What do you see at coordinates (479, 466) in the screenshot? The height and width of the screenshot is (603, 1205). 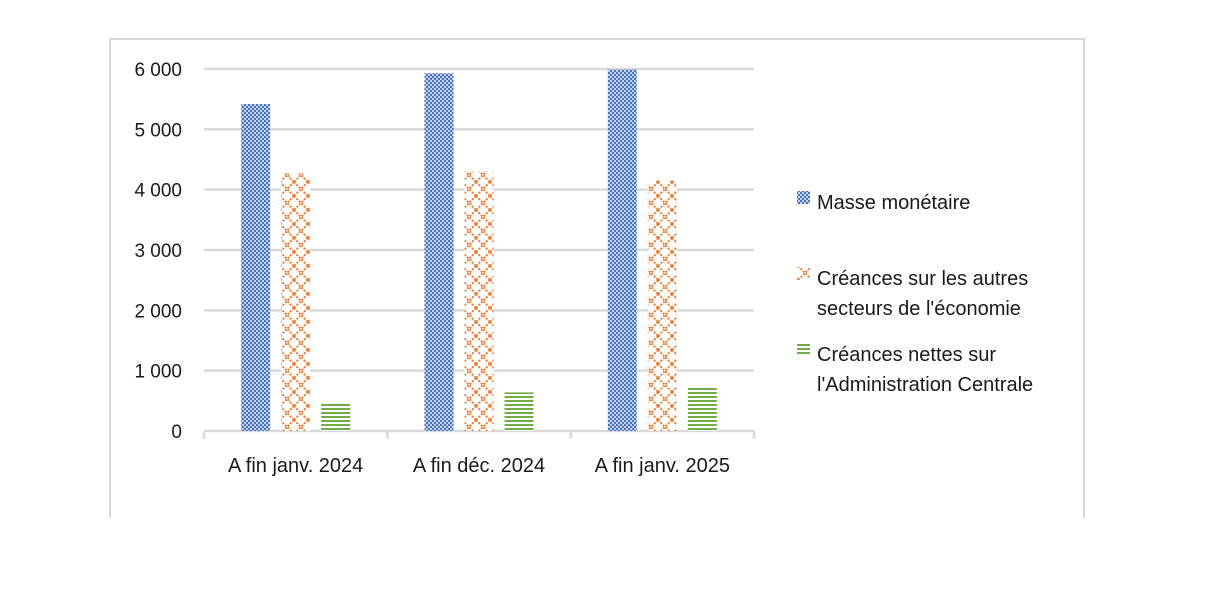 I see `x-category-label: A fin déc. 2024` at bounding box center [479, 466].